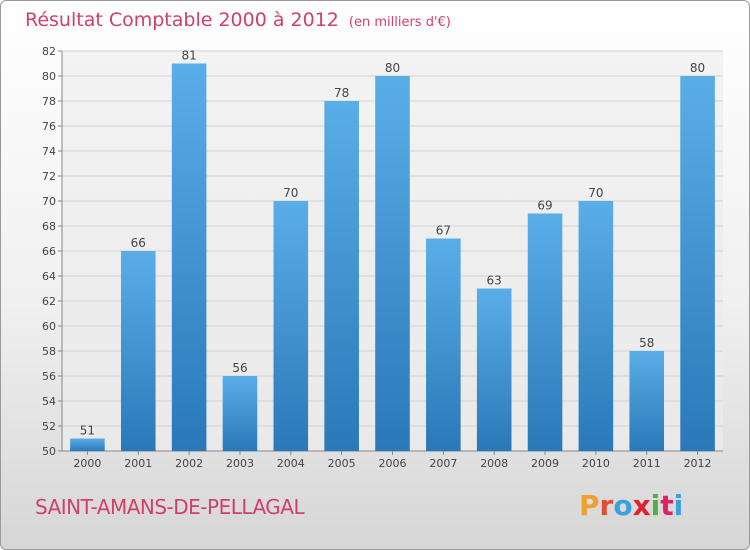  Describe the element at coordinates (443, 231) in the screenshot. I see `bar-value-label: 67` at that location.